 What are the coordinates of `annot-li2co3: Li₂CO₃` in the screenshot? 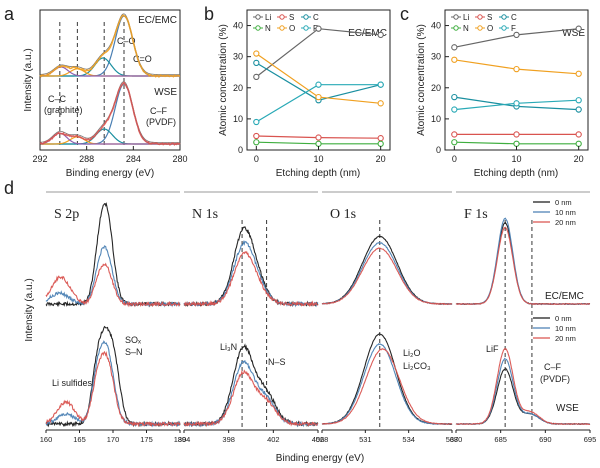 It's located at (417, 366).